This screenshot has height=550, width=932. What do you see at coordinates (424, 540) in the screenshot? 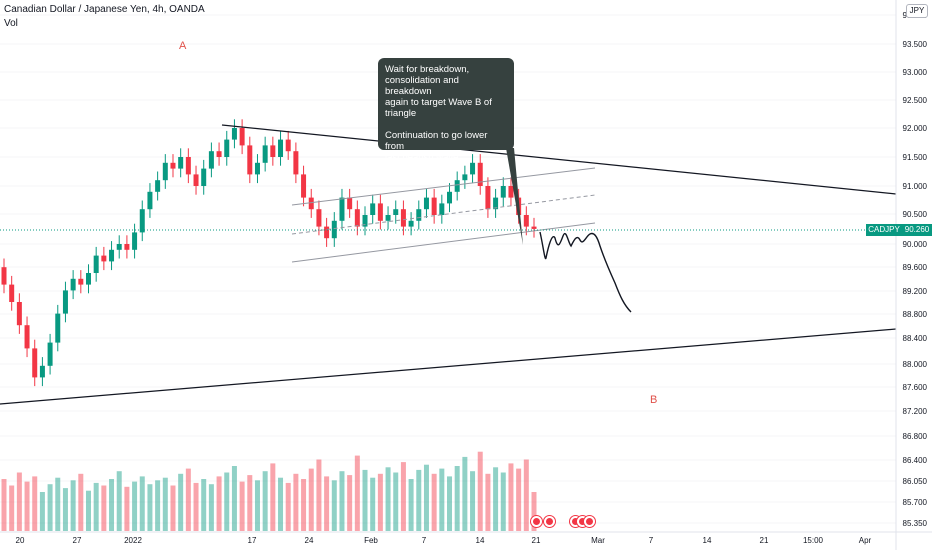
I see `time-tick-label: 7` at bounding box center [424, 540].